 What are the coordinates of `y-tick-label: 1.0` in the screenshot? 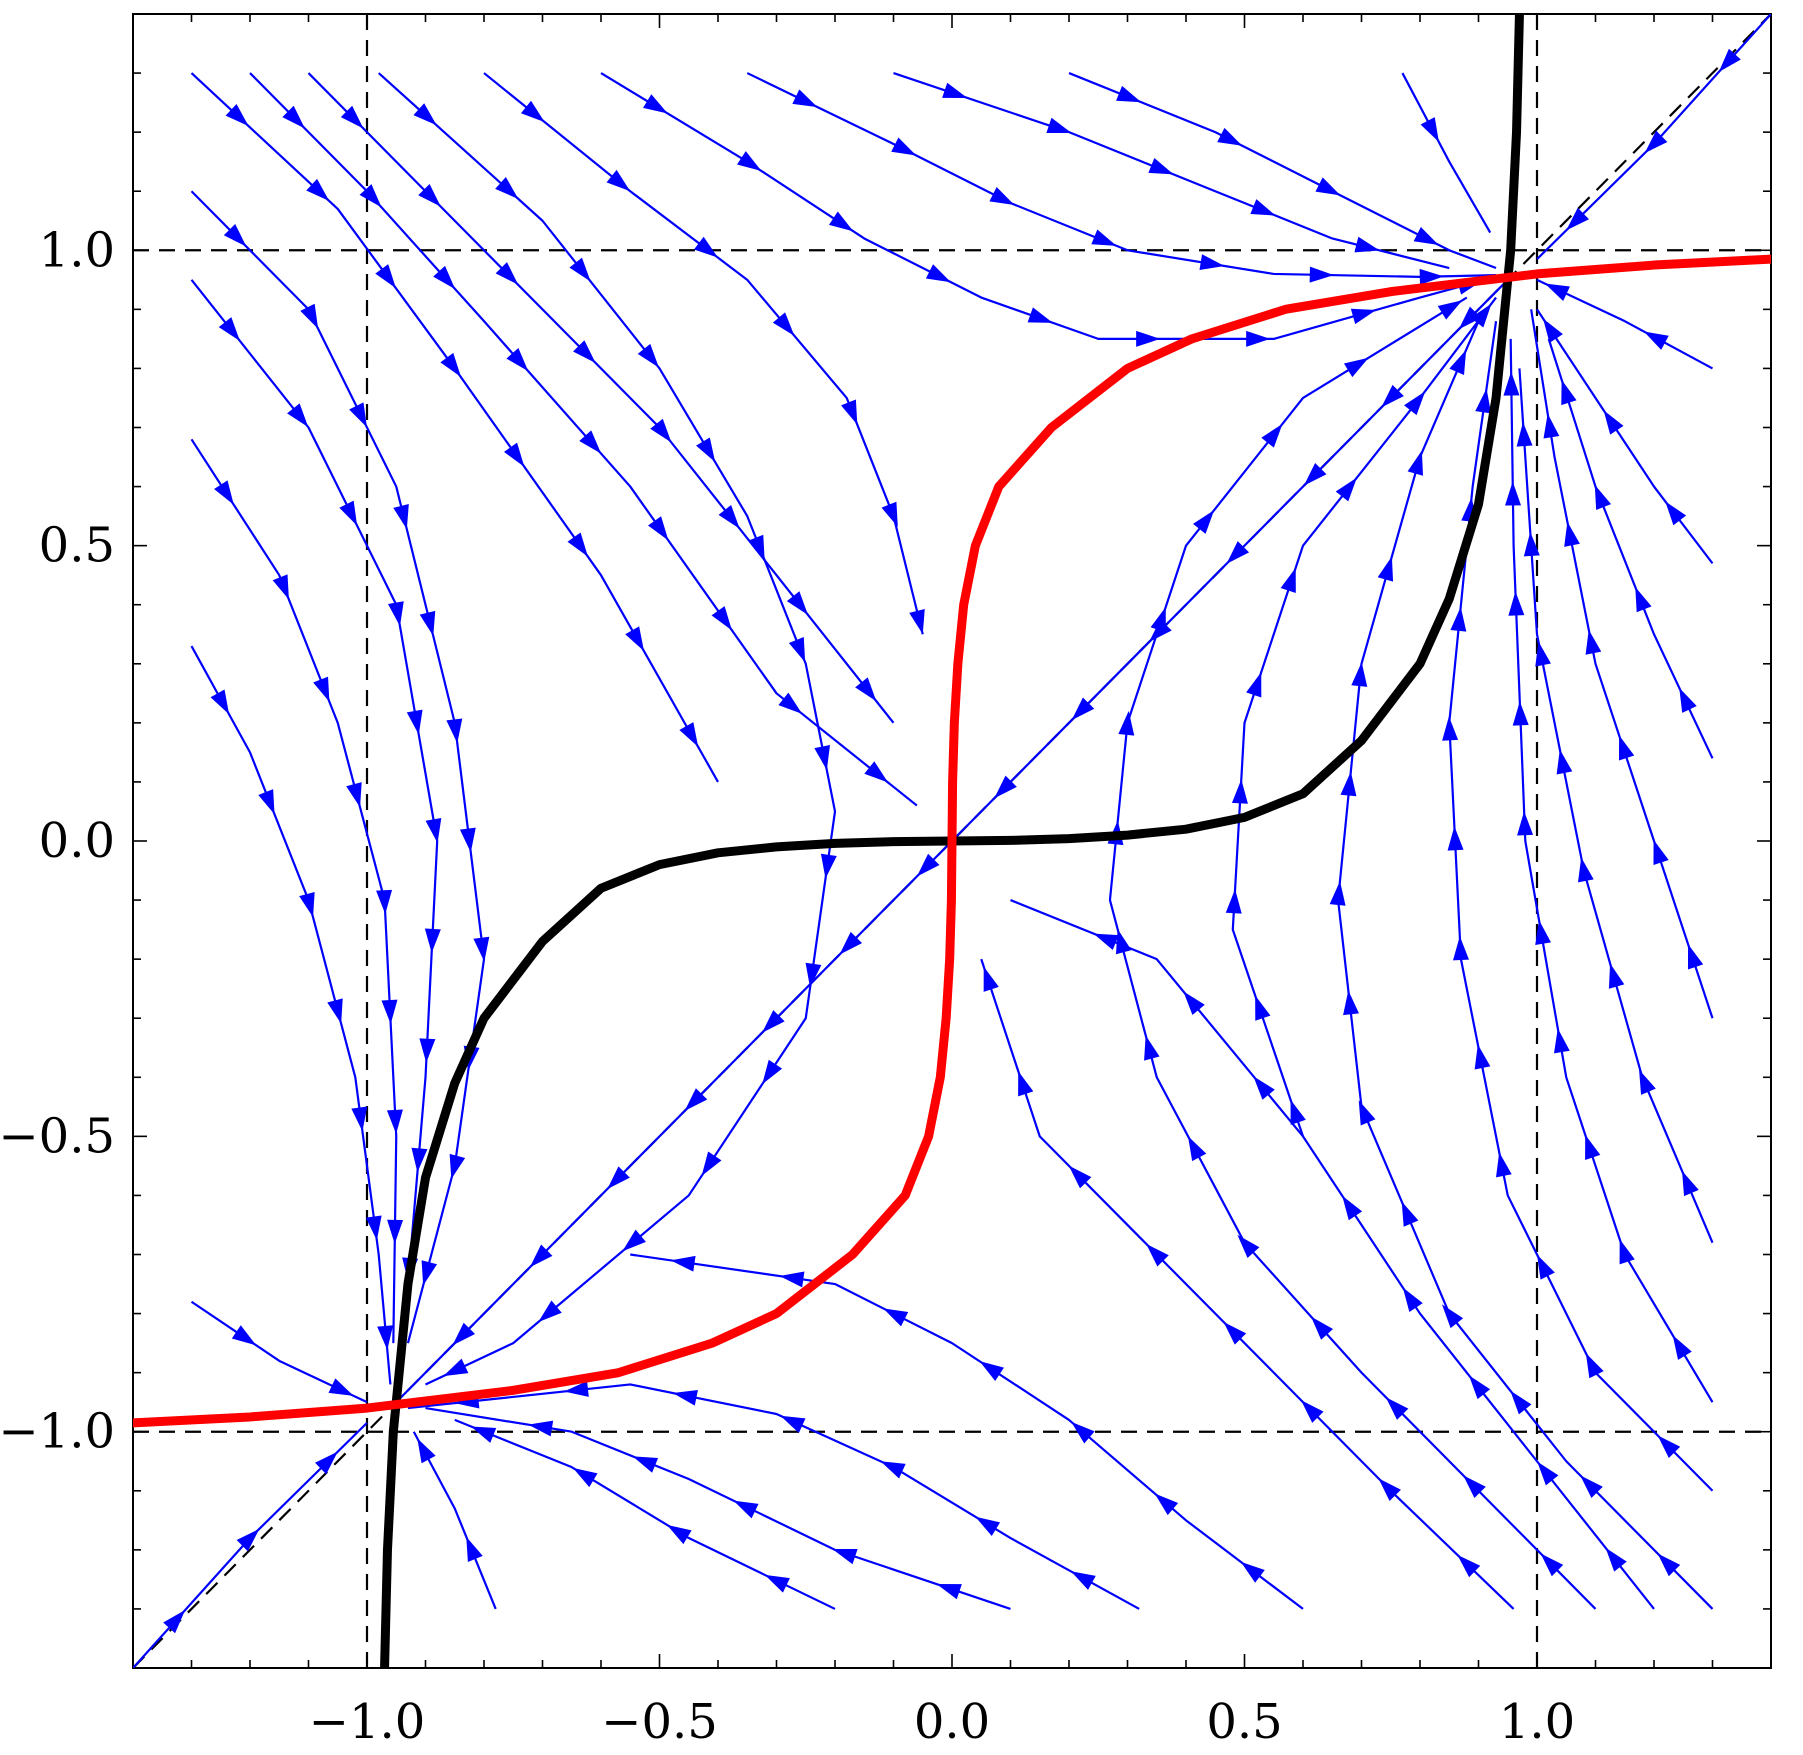 It's located at (77, 250).